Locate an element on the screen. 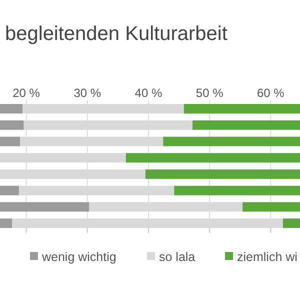  x-tick-label: 20 % is located at coordinates (26, 93).